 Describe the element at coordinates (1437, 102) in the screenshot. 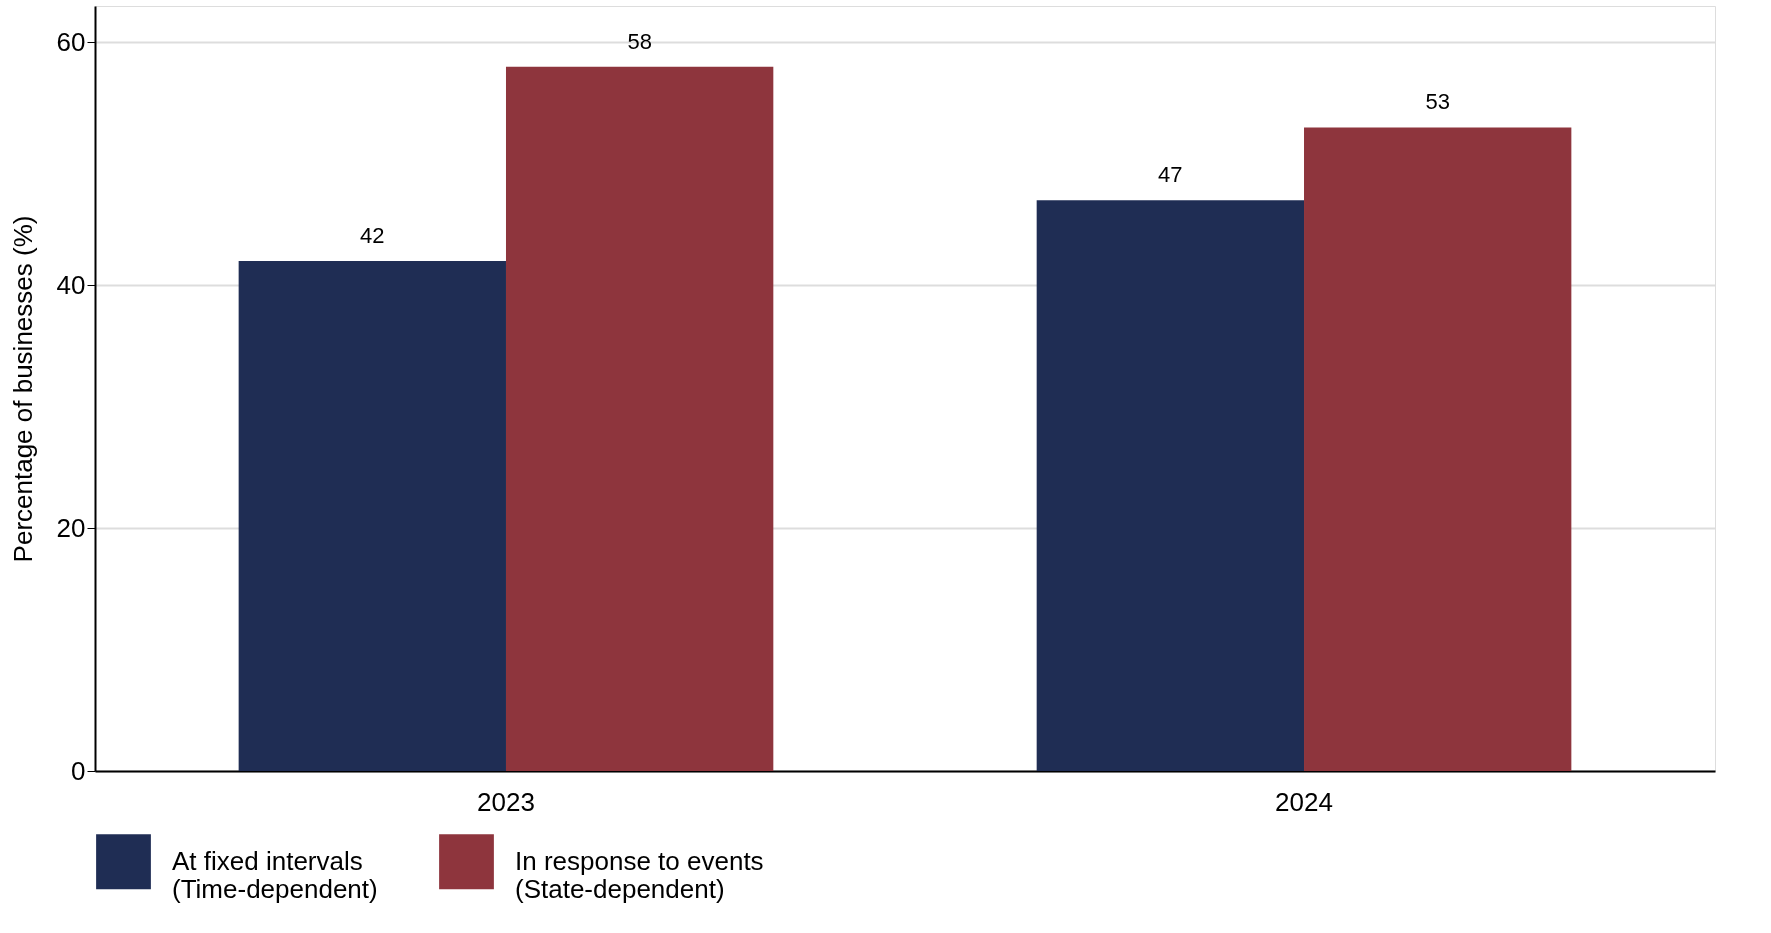

I see `data-label: 53` at that location.